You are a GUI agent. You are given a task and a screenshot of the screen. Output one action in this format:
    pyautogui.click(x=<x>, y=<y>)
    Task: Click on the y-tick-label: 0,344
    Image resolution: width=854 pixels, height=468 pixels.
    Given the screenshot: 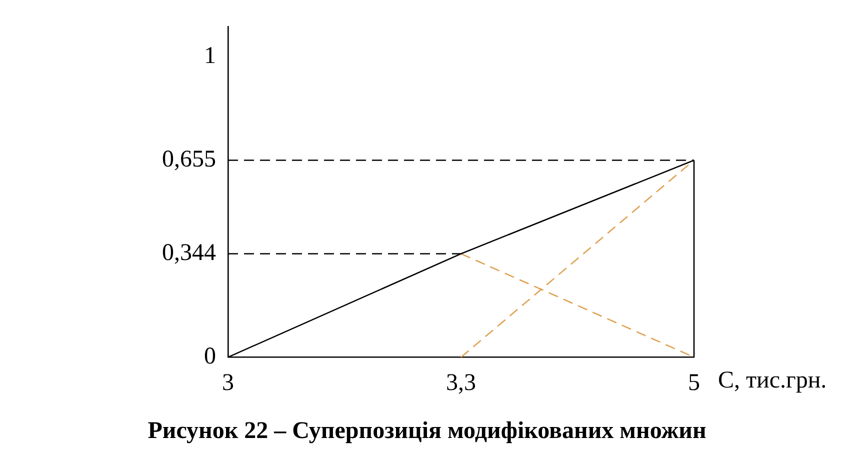 What is the action you would take?
    pyautogui.click(x=189, y=253)
    